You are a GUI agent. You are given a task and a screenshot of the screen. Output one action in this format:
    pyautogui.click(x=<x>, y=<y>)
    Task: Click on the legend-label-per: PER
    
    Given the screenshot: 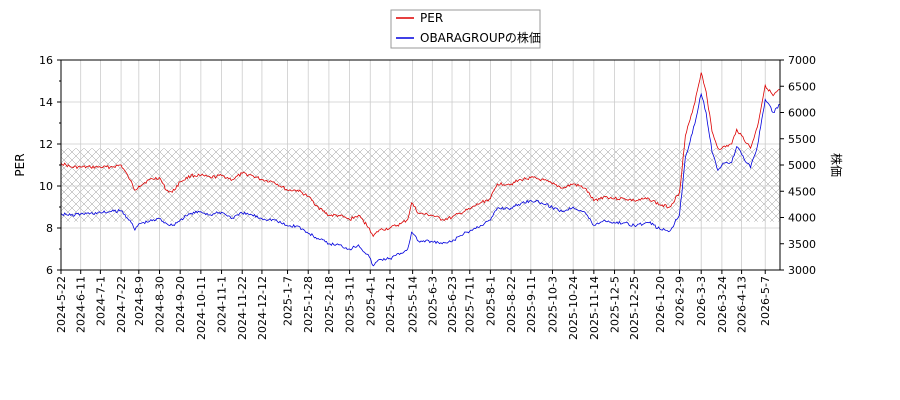 What is the action you would take?
    pyautogui.click(x=431, y=18)
    